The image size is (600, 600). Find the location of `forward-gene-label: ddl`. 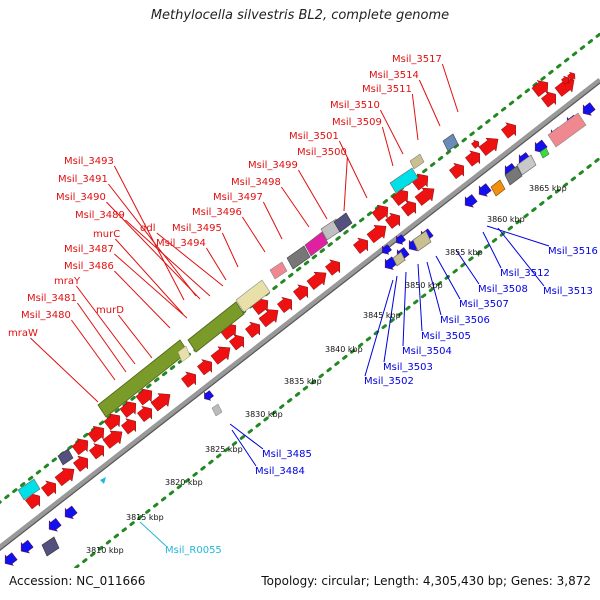

forward-gene-label: ddl is located at coordinates (147, 228).